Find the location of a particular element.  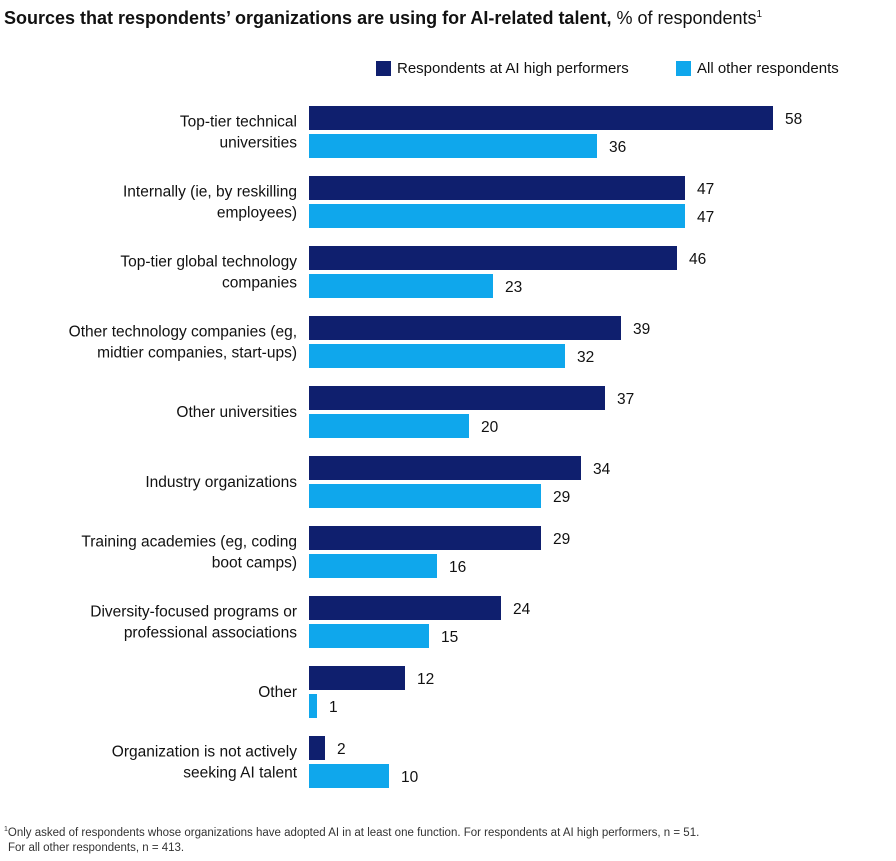

category-label: Training academies (eg, coding is located at coordinates (189, 542).